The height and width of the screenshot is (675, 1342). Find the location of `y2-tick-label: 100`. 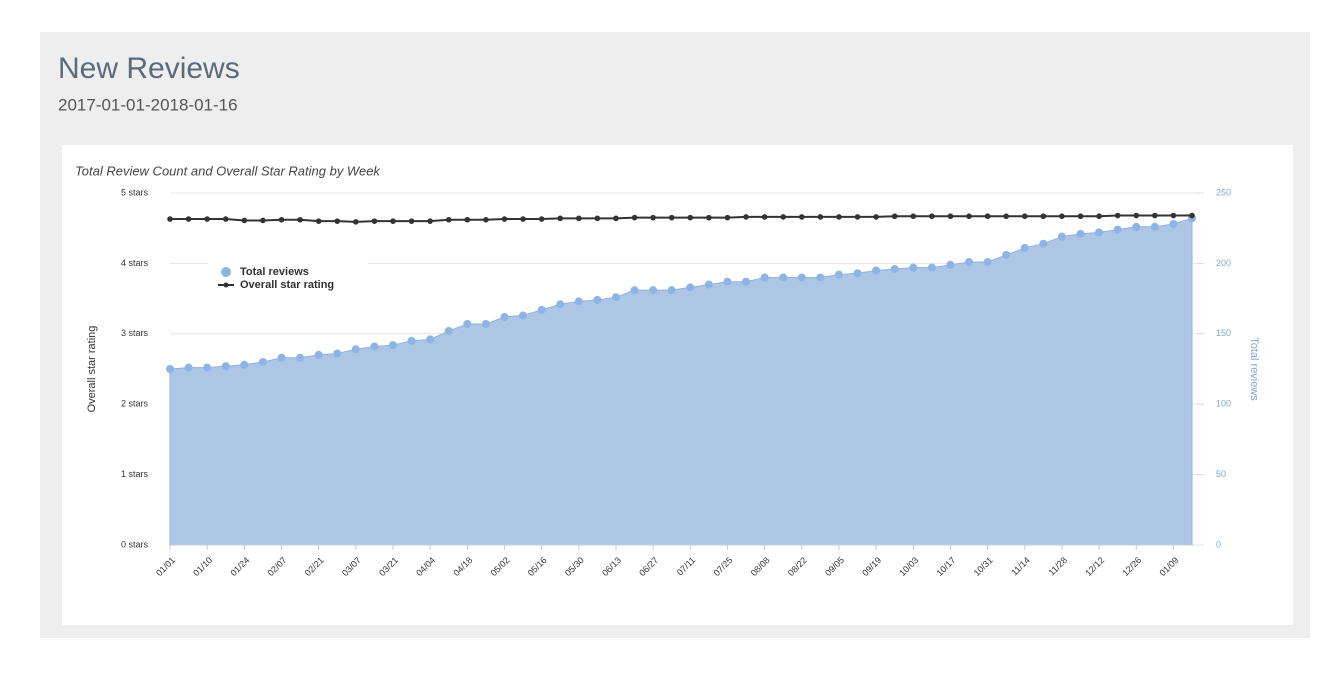

y2-tick-label: 100 is located at coordinates (1223, 404).